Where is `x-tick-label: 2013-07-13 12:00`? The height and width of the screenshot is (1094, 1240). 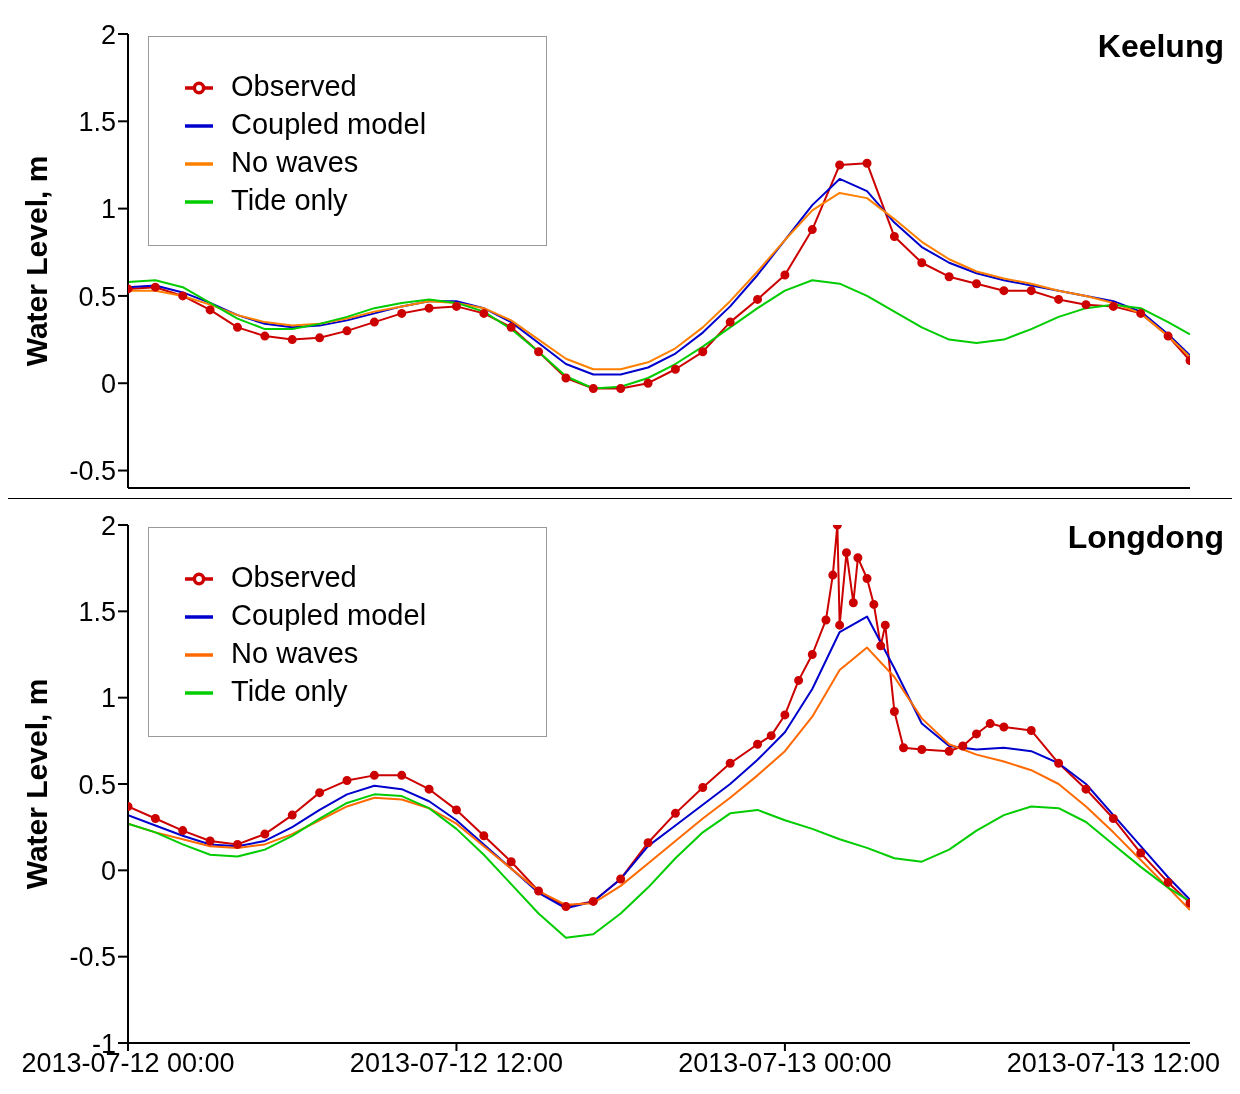
x-tick-label: 2013-07-13 12:00 is located at coordinates (1113, 1063).